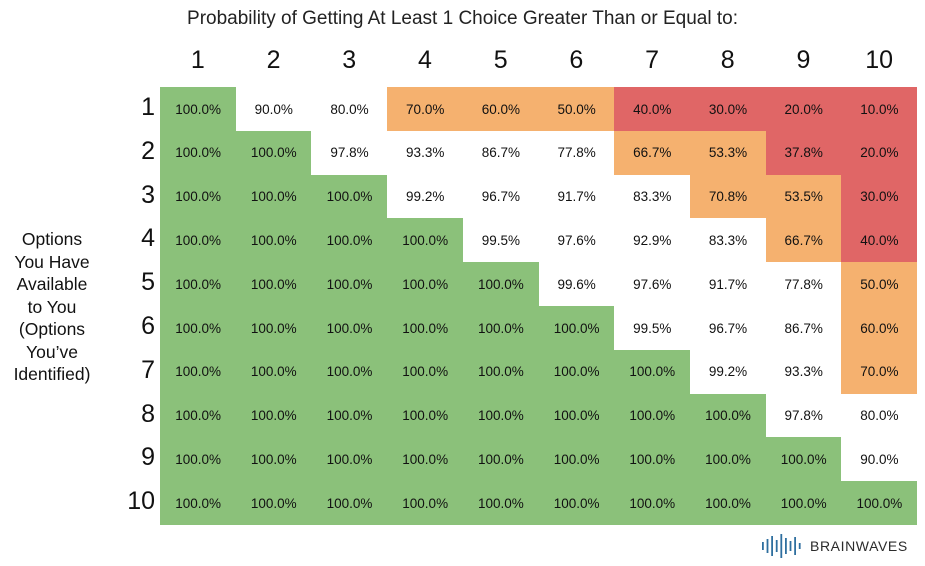 Image resolution: width=925 pixels, height=566 pixels. Describe the element at coordinates (727, 60) in the screenshot. I see `column-header: 8` at that location.